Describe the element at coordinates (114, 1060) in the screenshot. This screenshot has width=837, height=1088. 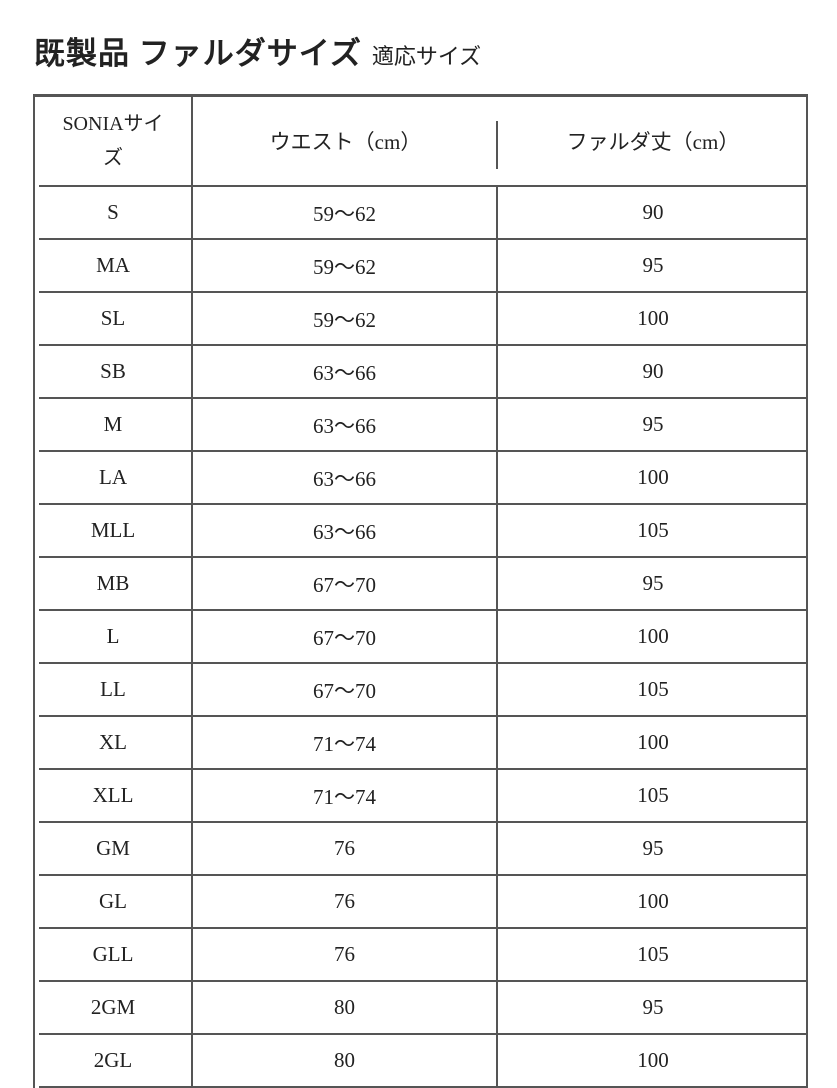
I see `cell-size: 2GL` at that location.